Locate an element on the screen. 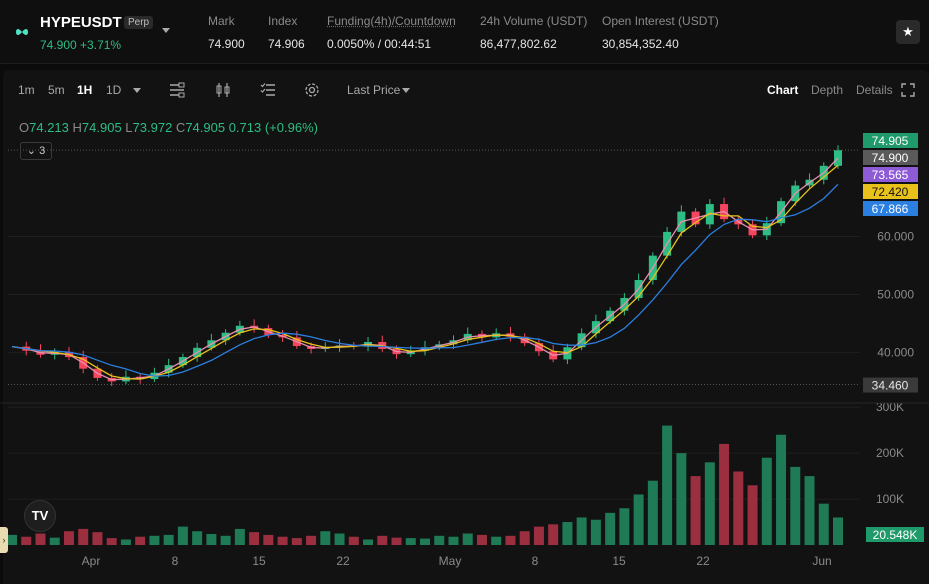 This screenshot has width=929, height=584. price-type-select: Last Price is located at coordinates (374, 90).